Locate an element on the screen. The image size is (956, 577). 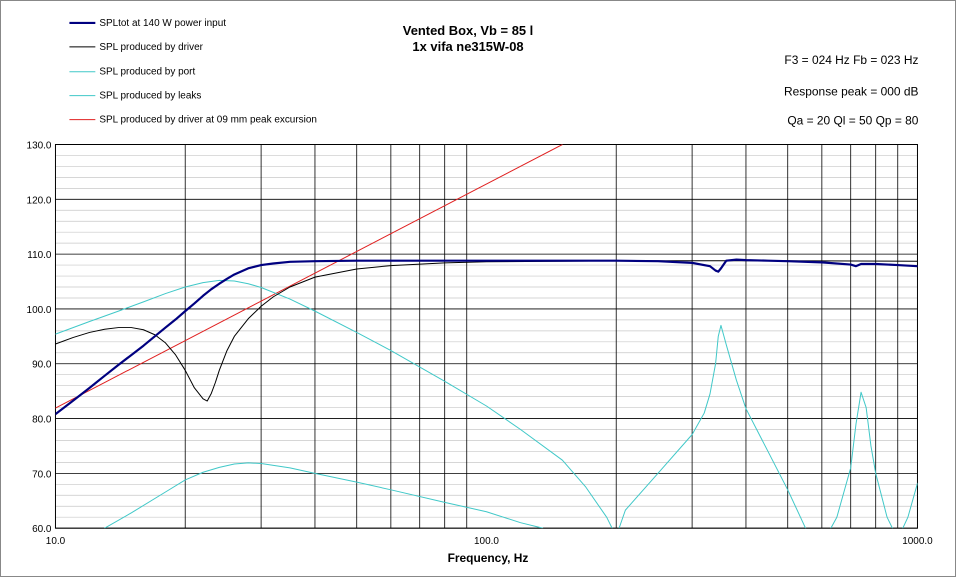
x-tick-label: 1000.0 is located at coordinates (917, 541).